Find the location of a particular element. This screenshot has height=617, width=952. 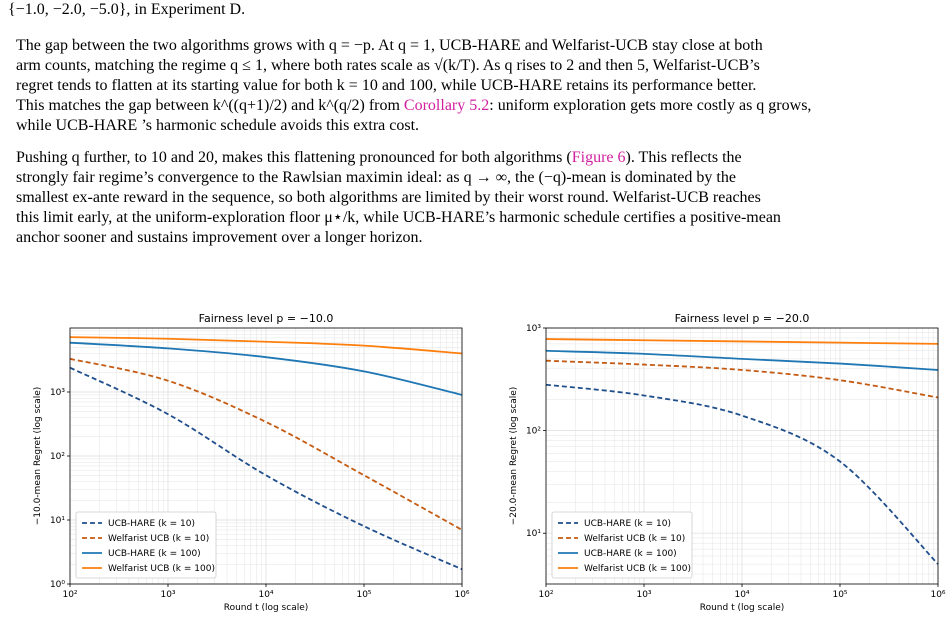

y-tick-label: 10⁰ is located at coordinates (57, 585).